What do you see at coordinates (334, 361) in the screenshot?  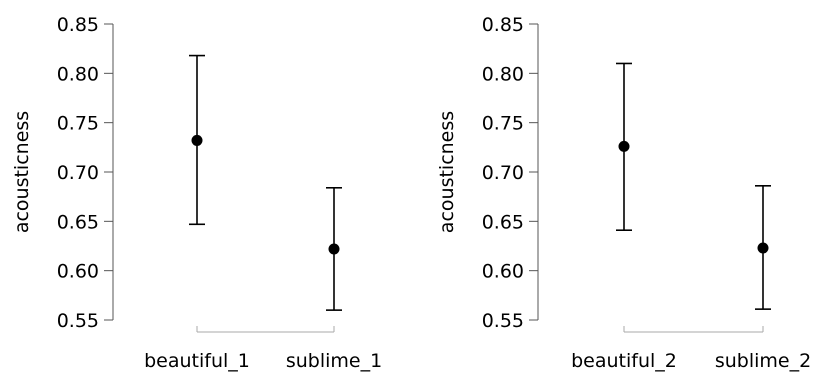 I see `x-tick-label: sublime_1` at bounding box center [334, 361].